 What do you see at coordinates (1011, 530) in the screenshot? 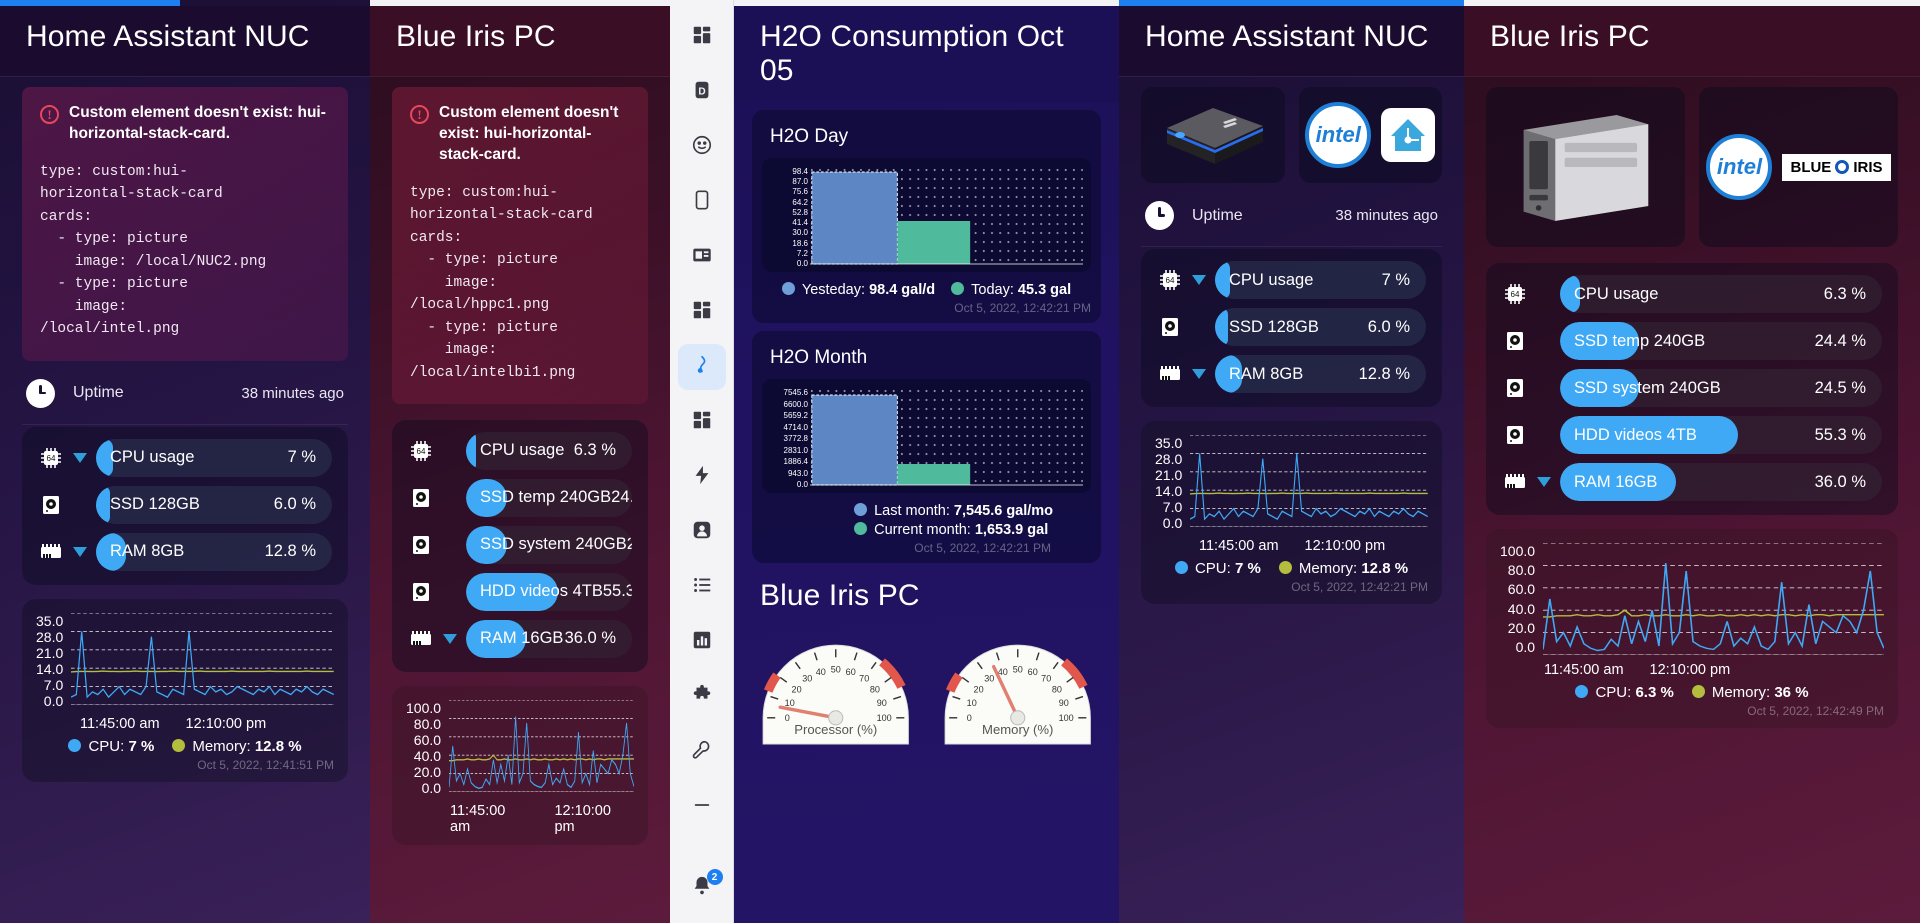
I see `legend-value: 1,653.9 gal` at bounding box center [1011, 530].